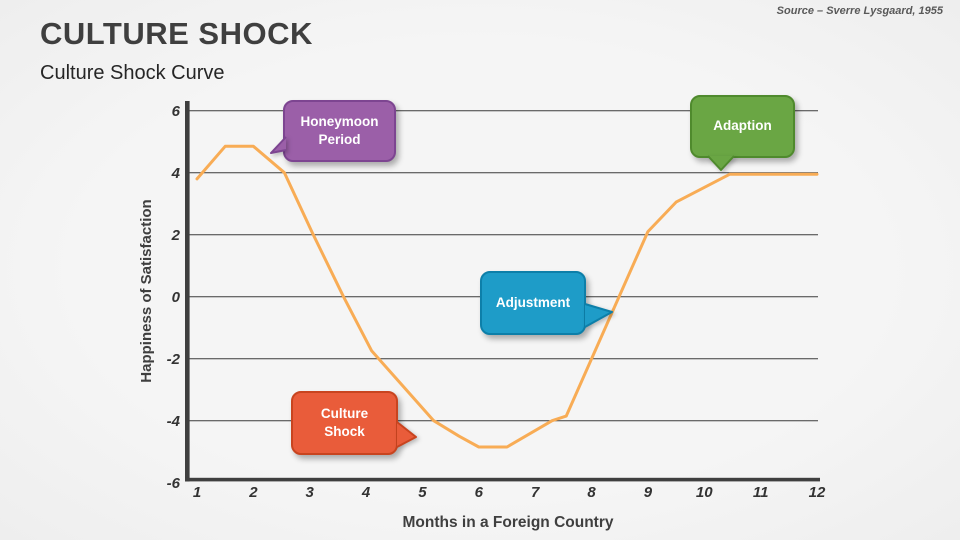 The width and height of the screenshot is (960, 540). I want to click on callout-honeymoon-period: Honeymoon Period, so click(333, 131).